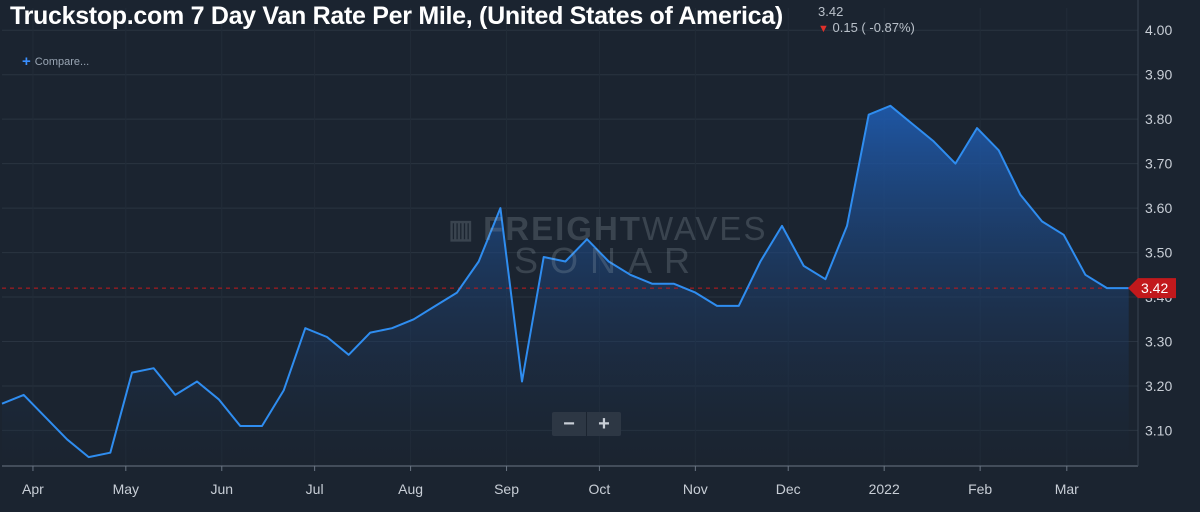  What do you see at coordinates (1158, 208) in the screenshot?
I see `y-tick-label: 3.60` at bounding box center [1158, 208].